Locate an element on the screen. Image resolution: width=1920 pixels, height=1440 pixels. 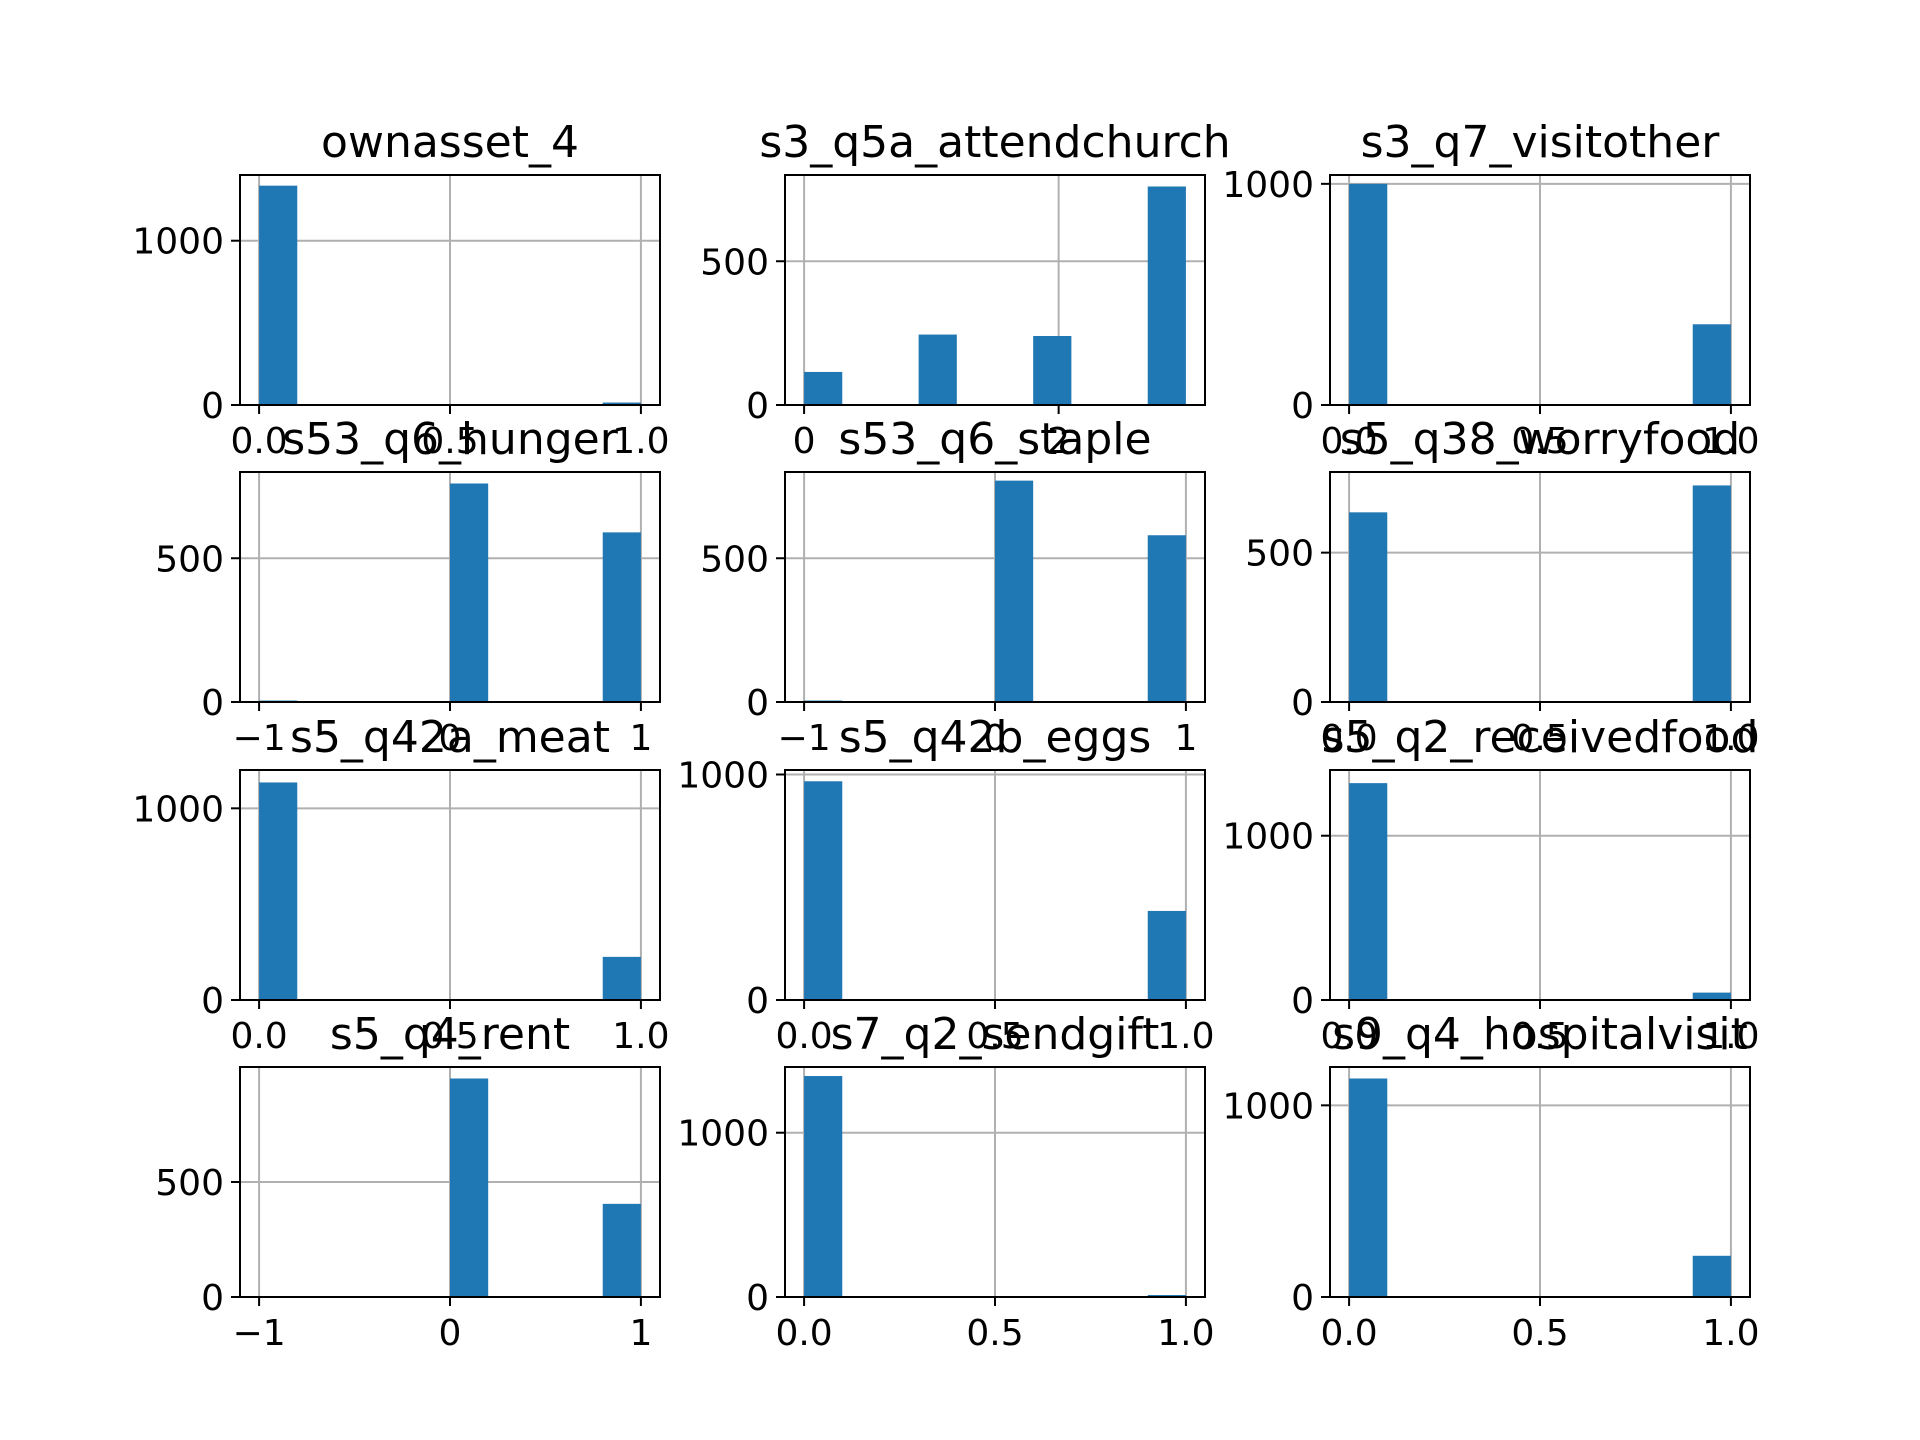
x-tick-label: 2 is located at coordinates (1058, 441).